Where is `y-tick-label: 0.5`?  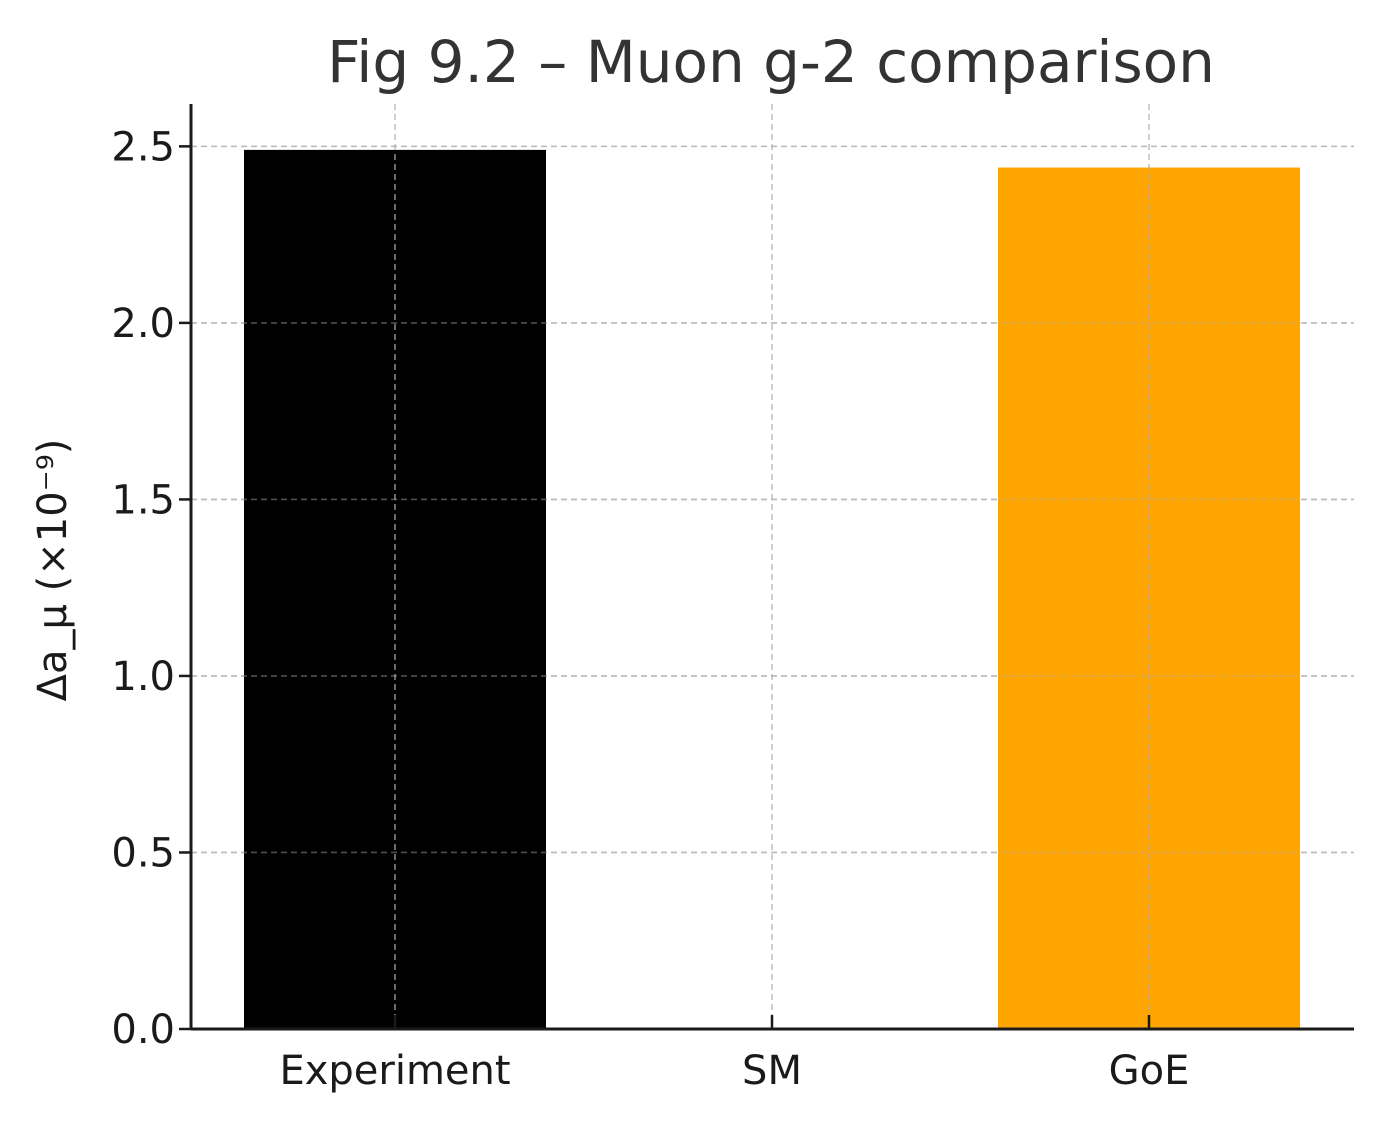
y-tick-label: 0.5 is located at coordinates (143, 853).